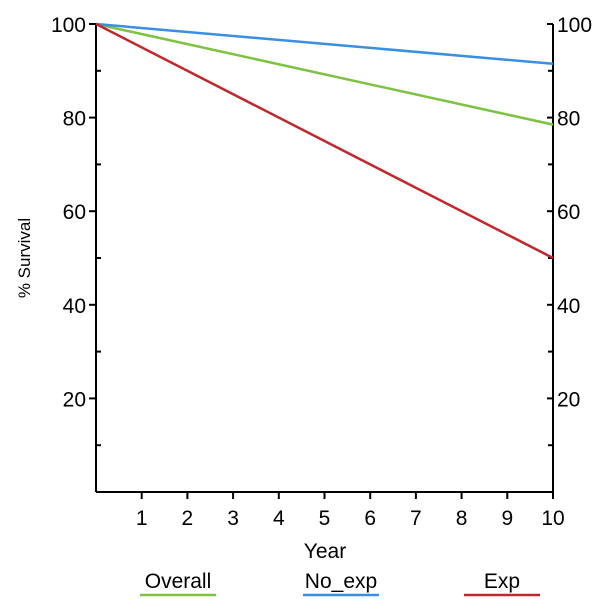  What do you see at coordinates (568, 399) in the screenshot?
I see `y-right-tick-label: 20` at bounding box center [568, 399].